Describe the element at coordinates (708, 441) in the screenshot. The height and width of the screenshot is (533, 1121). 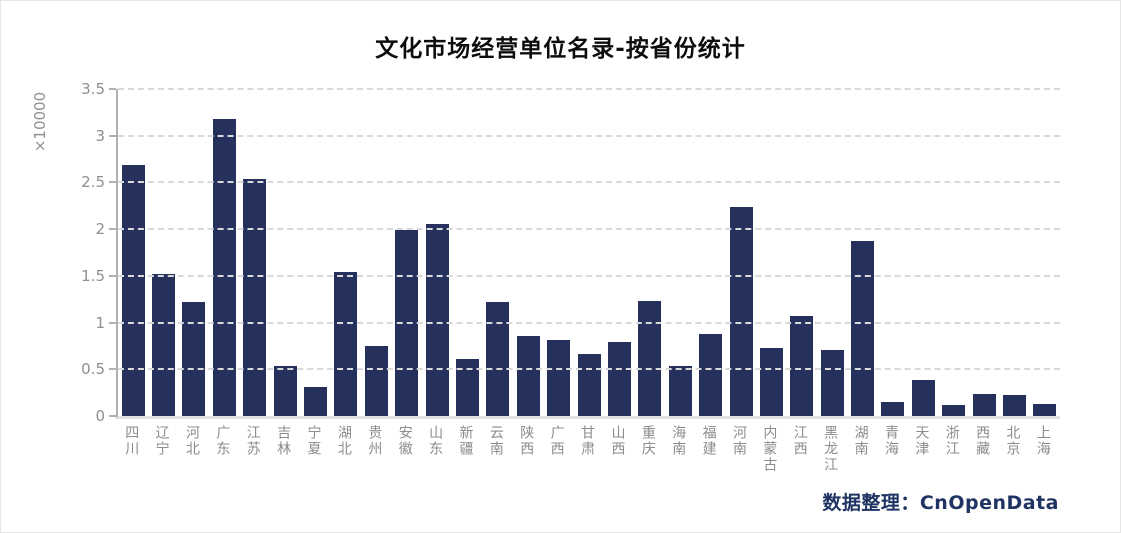
I see `x-axis-label: 福建` at that location.